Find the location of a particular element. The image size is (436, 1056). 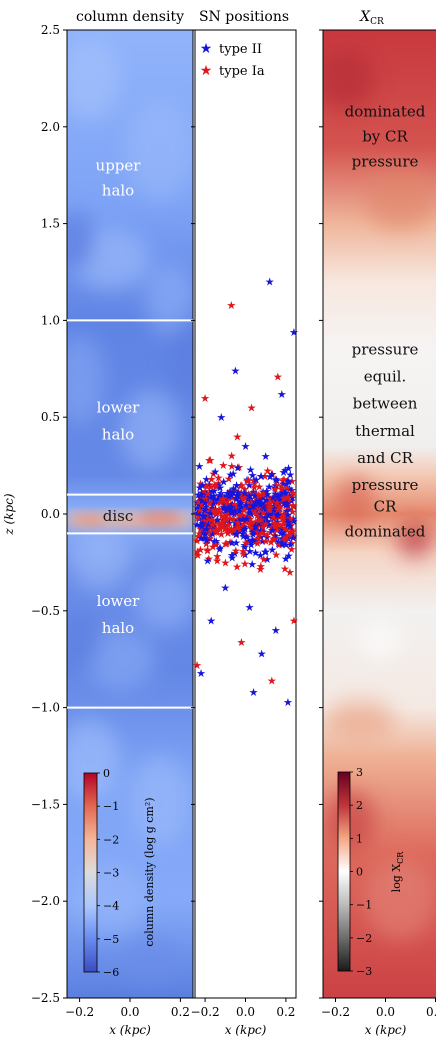

y-tick-label: 2.0 is located at coordinates (50, 127).